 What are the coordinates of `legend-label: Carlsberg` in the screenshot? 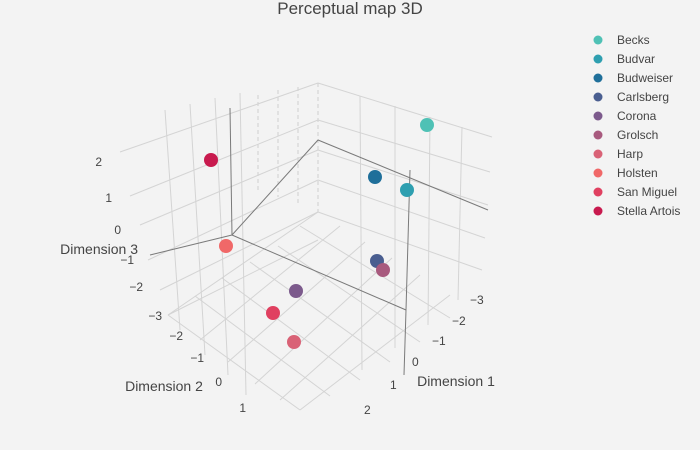 It's located at (643, 97).